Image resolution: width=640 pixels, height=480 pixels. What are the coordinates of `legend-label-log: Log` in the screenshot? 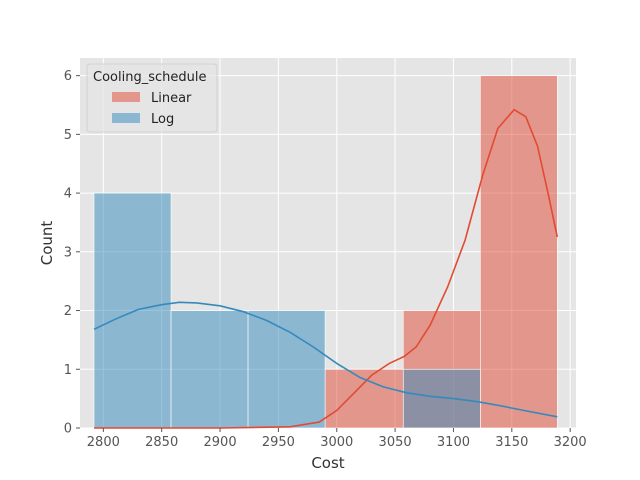 It's located at (162, 119).